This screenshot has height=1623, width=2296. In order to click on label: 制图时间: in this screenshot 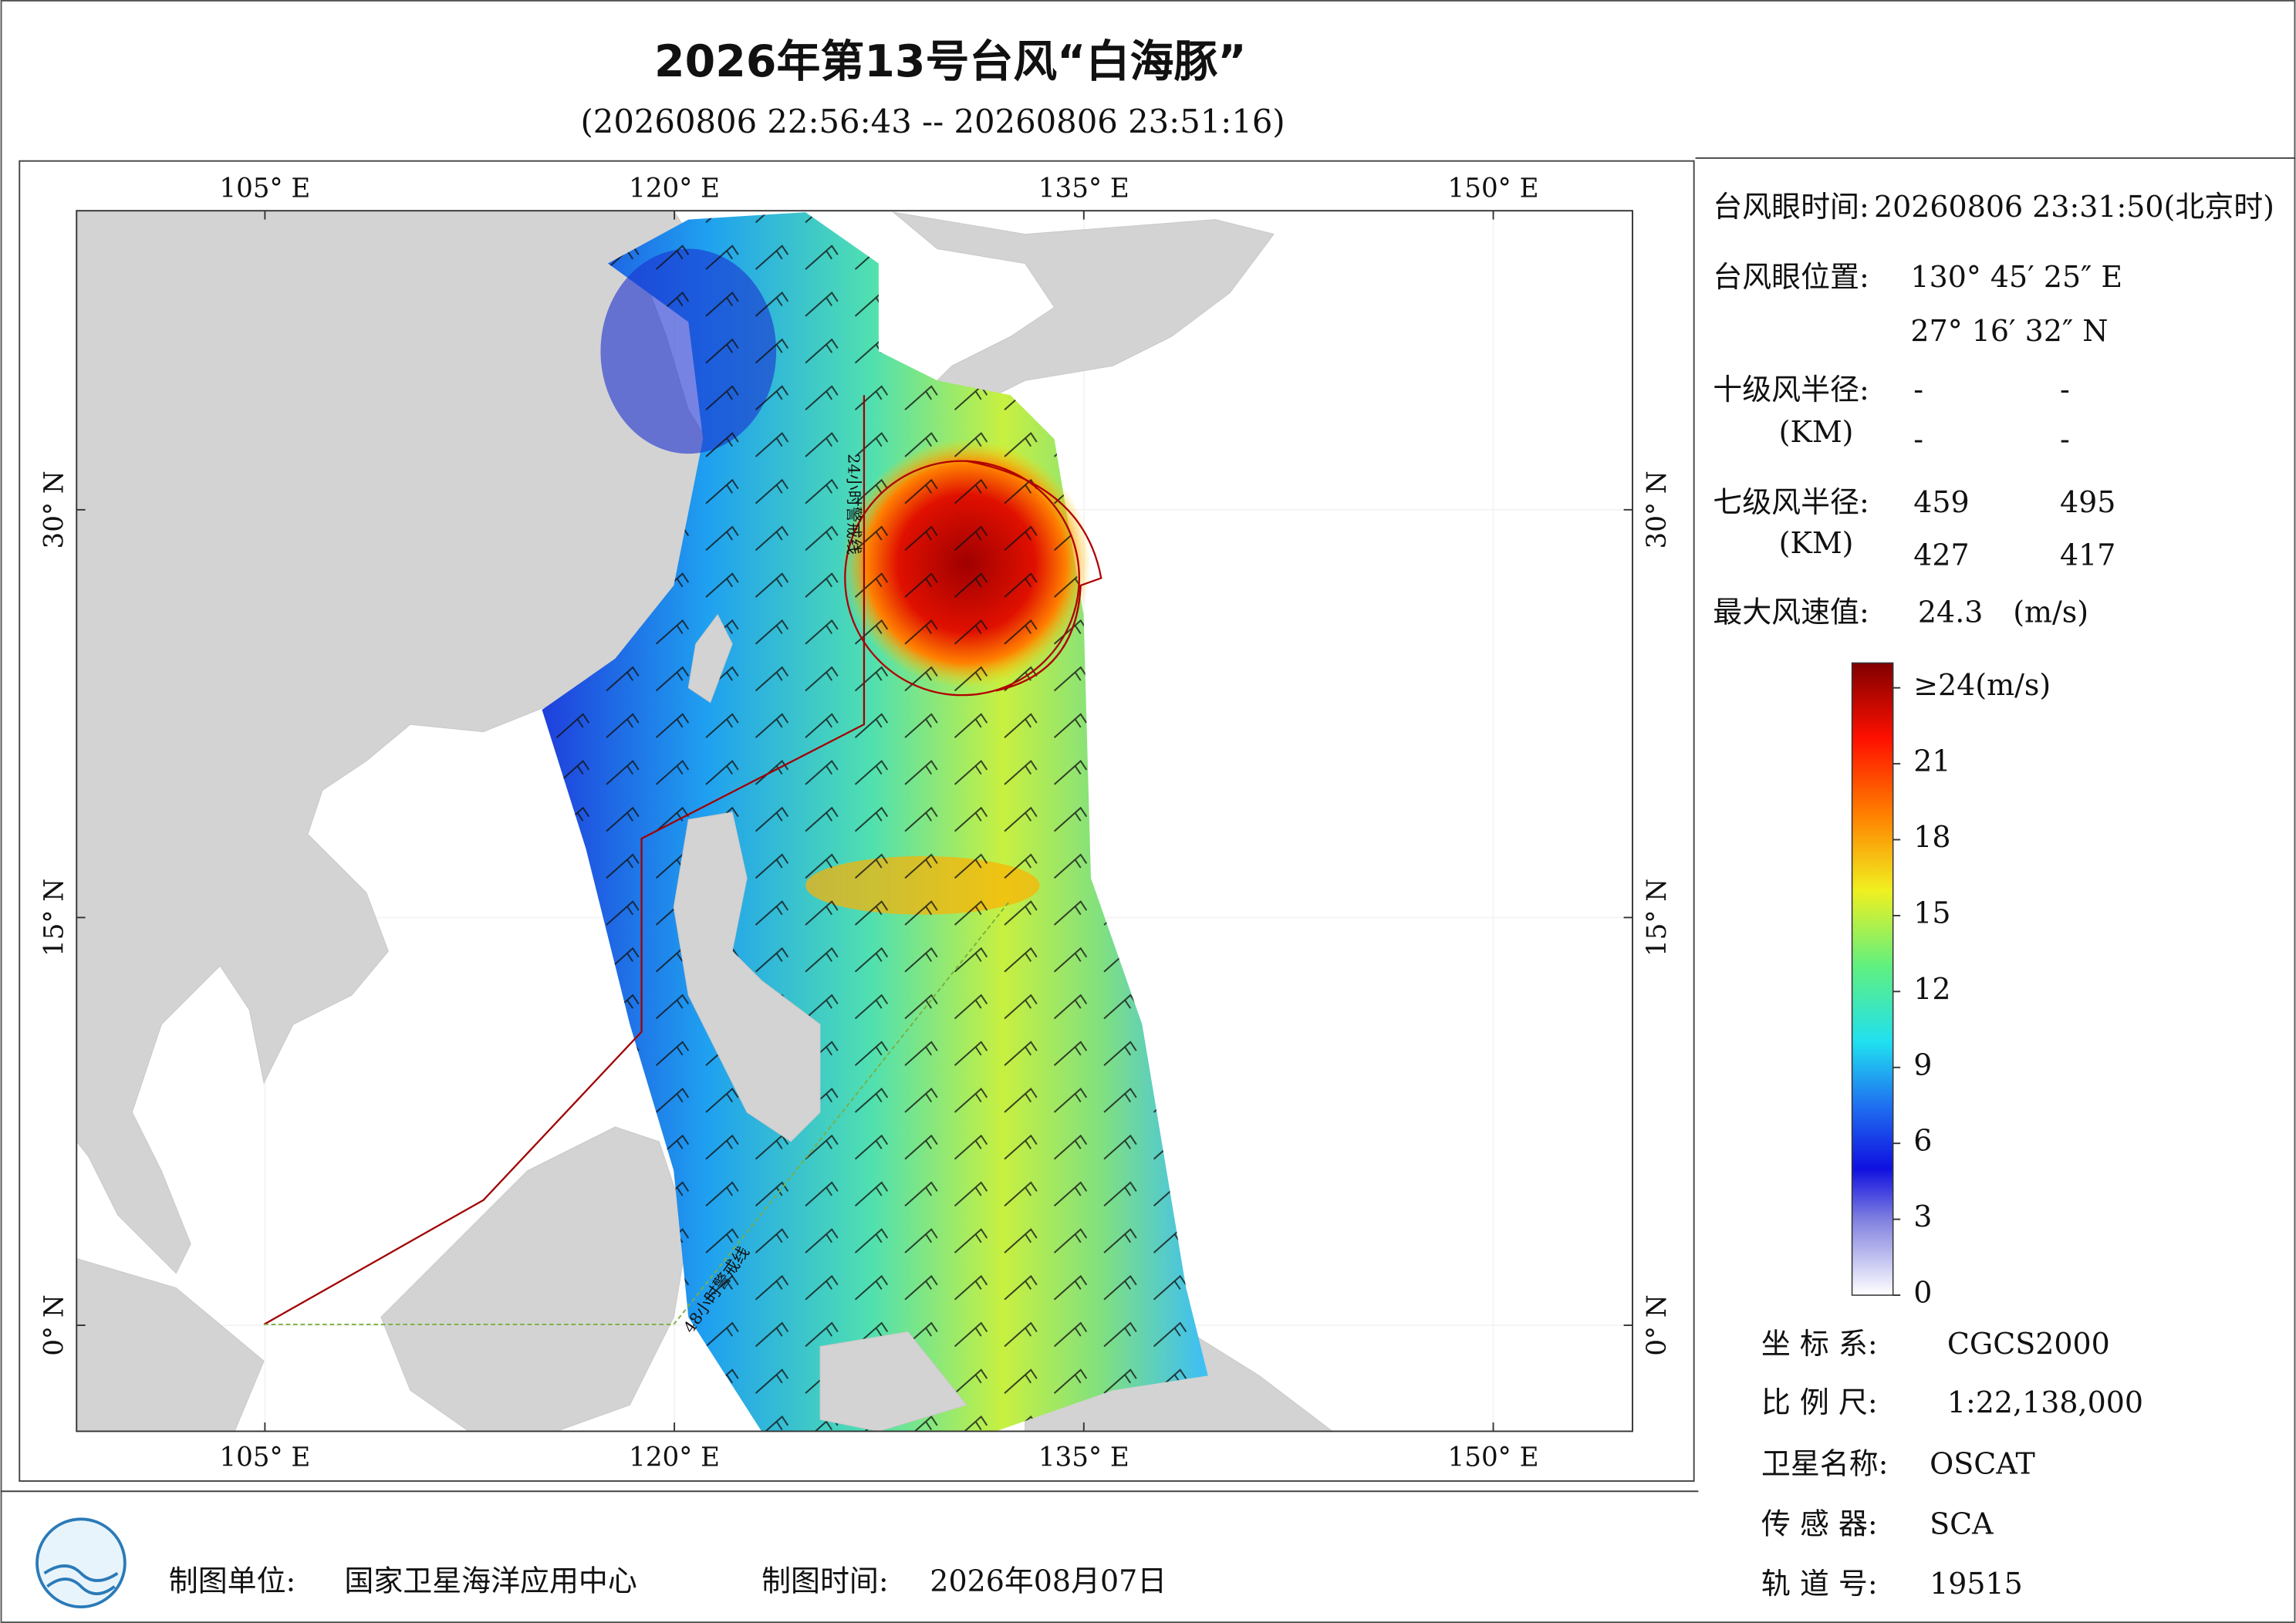, I will do `click(825, 1581)`.